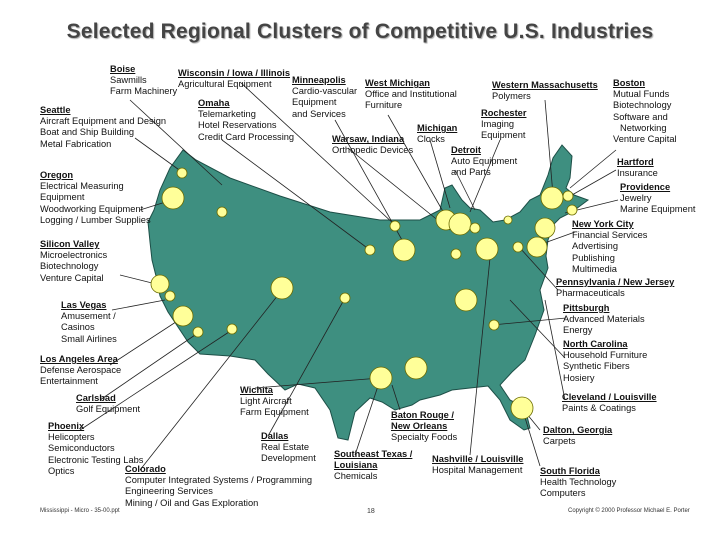 The height and width of the screenshot is (540, 720). What do you see at coordinates (74, 255) in the screenshot?
I see `cluster-industry: Microelectronics` at bounding box center [74, 255].